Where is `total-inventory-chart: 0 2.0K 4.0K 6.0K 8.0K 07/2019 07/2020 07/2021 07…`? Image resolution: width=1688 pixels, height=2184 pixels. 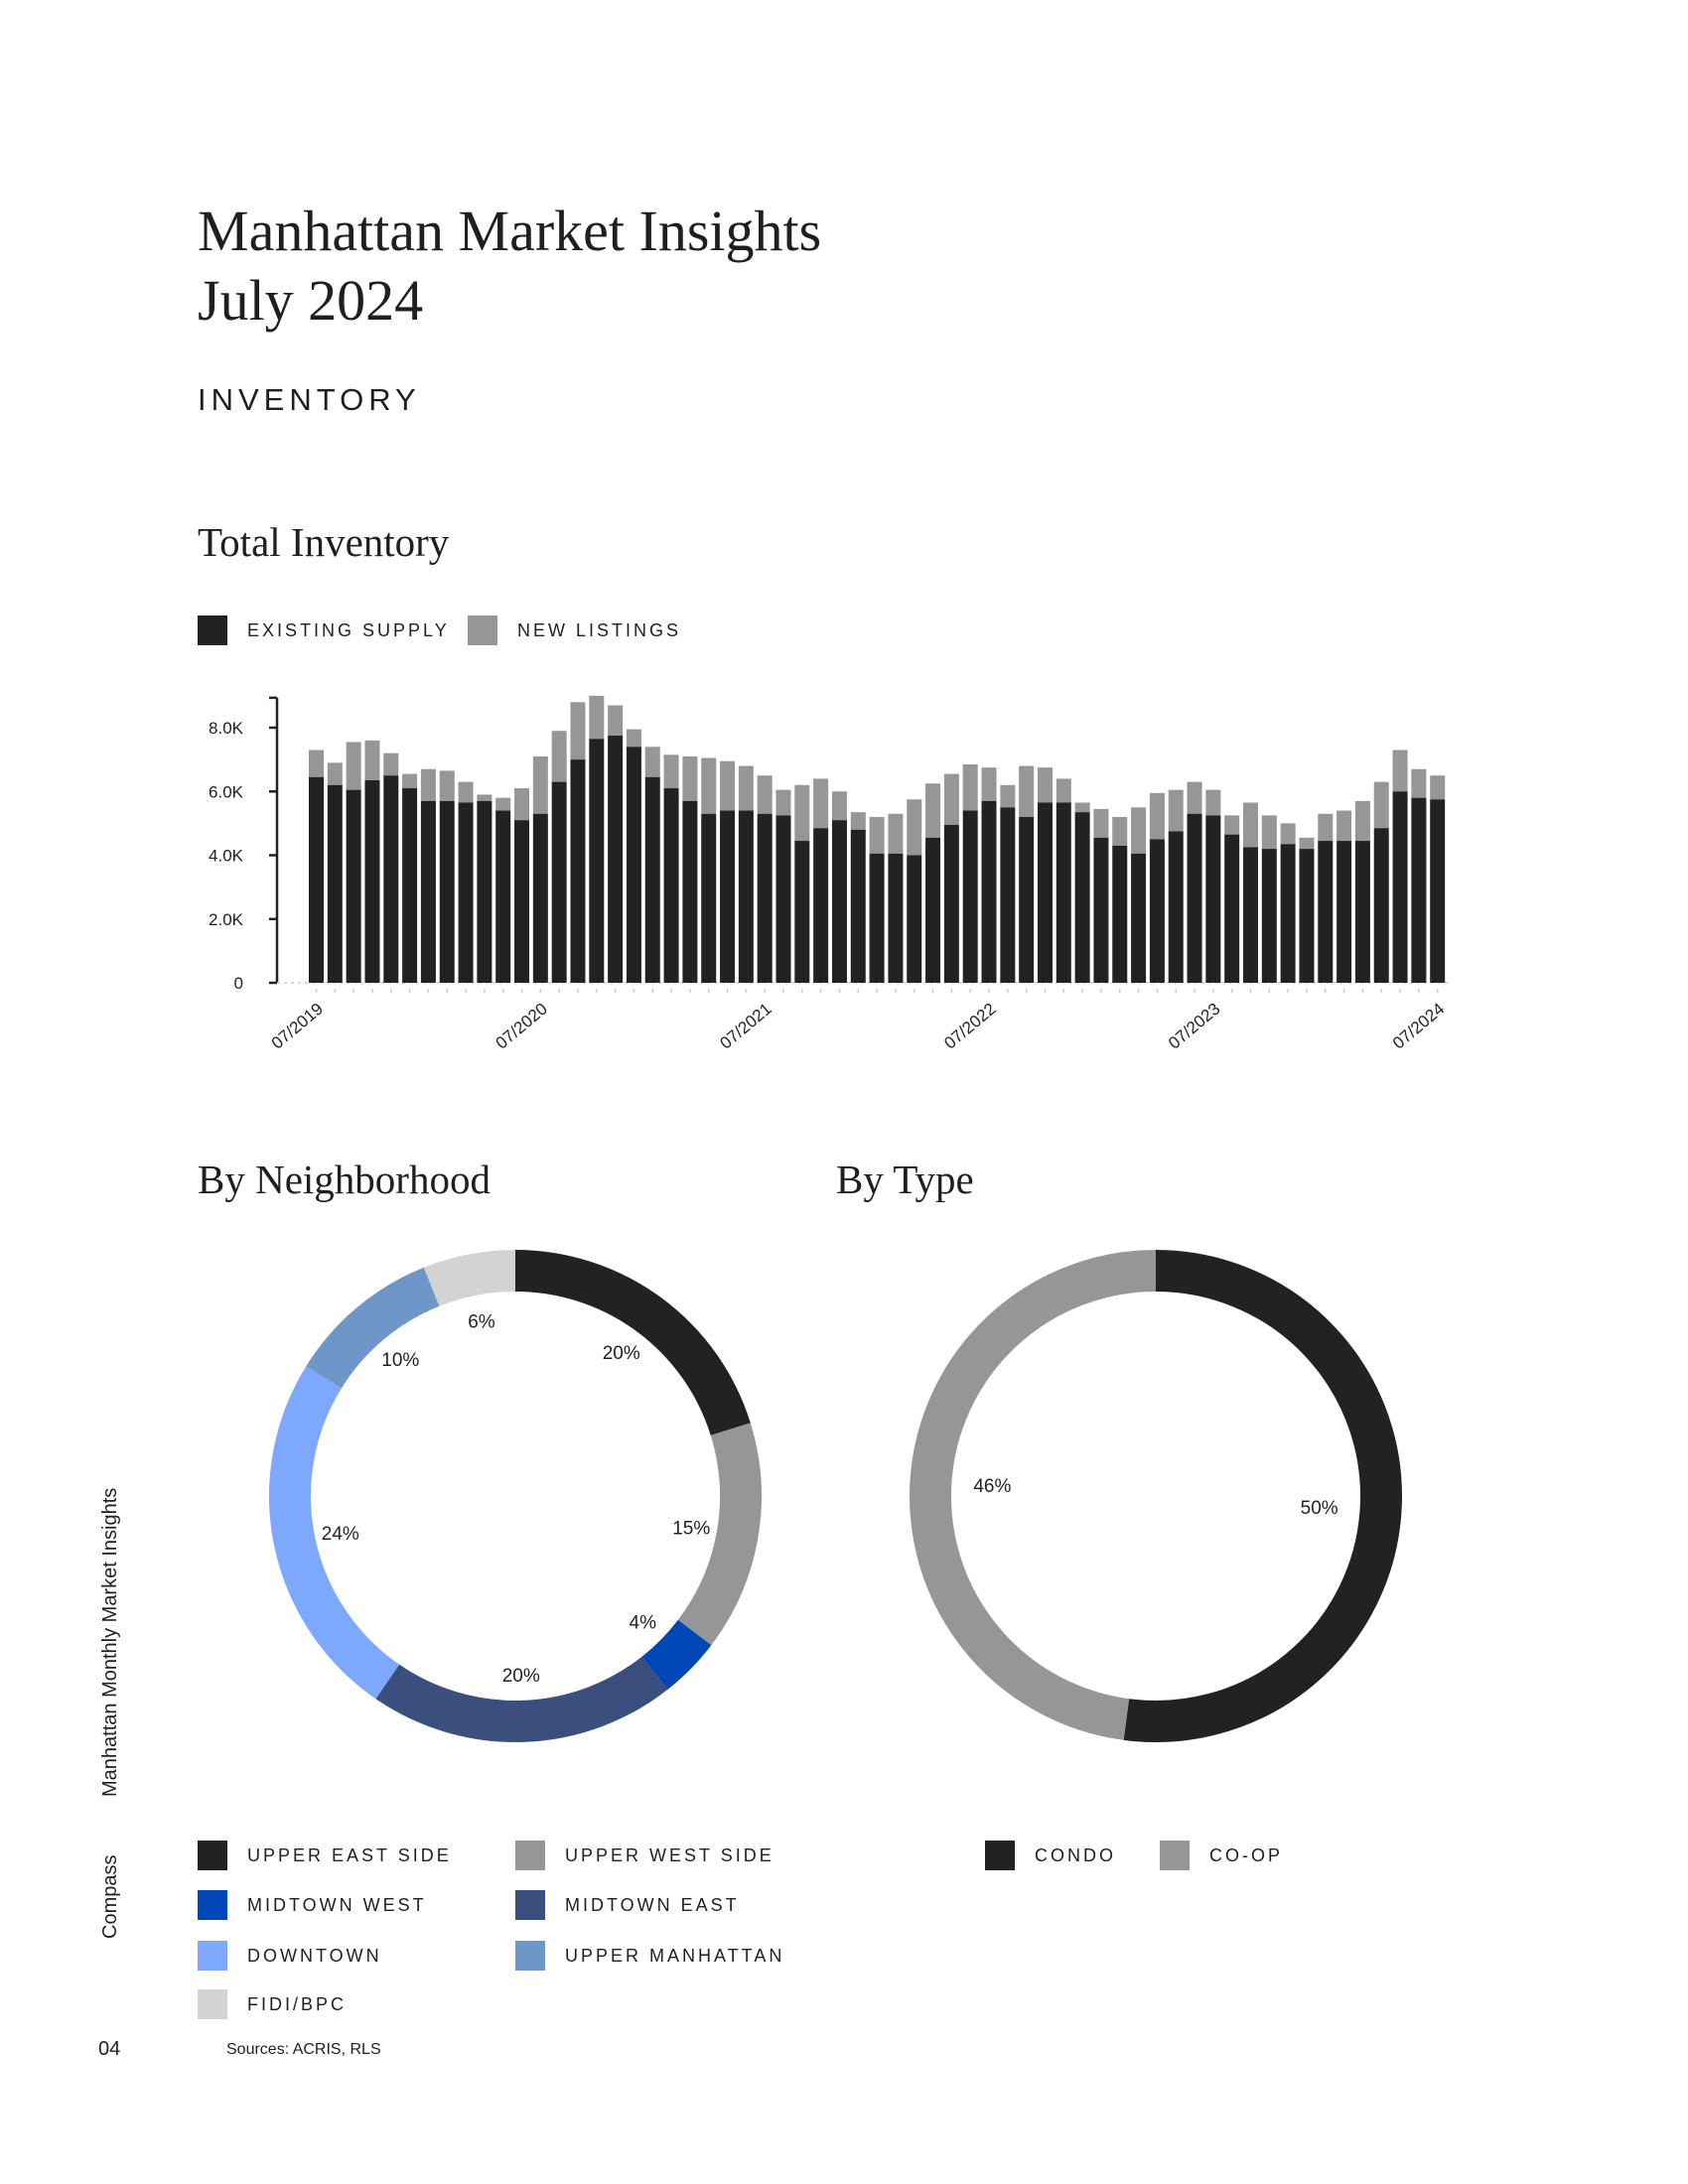 total-inventory-chart: 0 2.0K 4.0K 6.0K 8.0K 07/2019 07/2020 07/2021 07… is located at coordinates (830, 874).